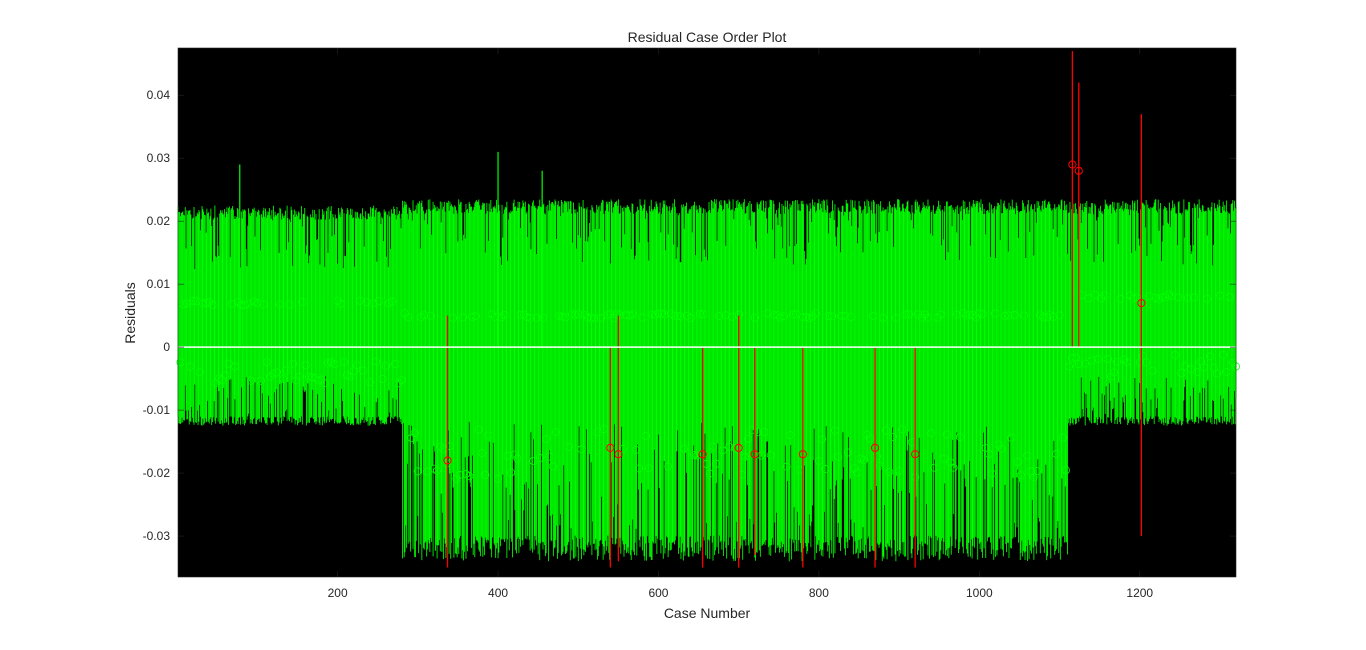  I want to click on x-tick-label: 600, so click(658, 593).